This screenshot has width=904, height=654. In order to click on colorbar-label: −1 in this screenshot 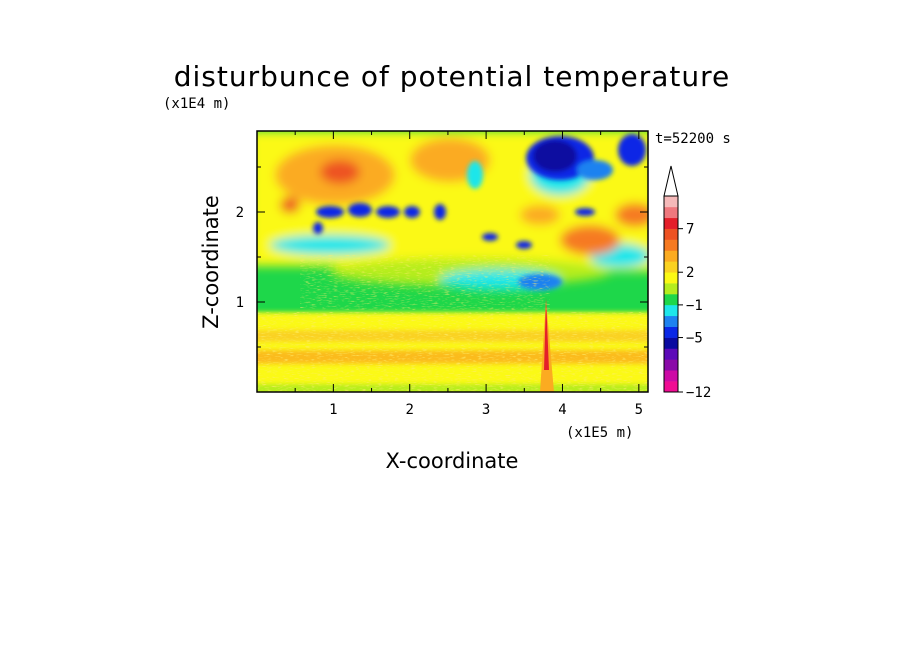, I will do `click(694, 306)`.